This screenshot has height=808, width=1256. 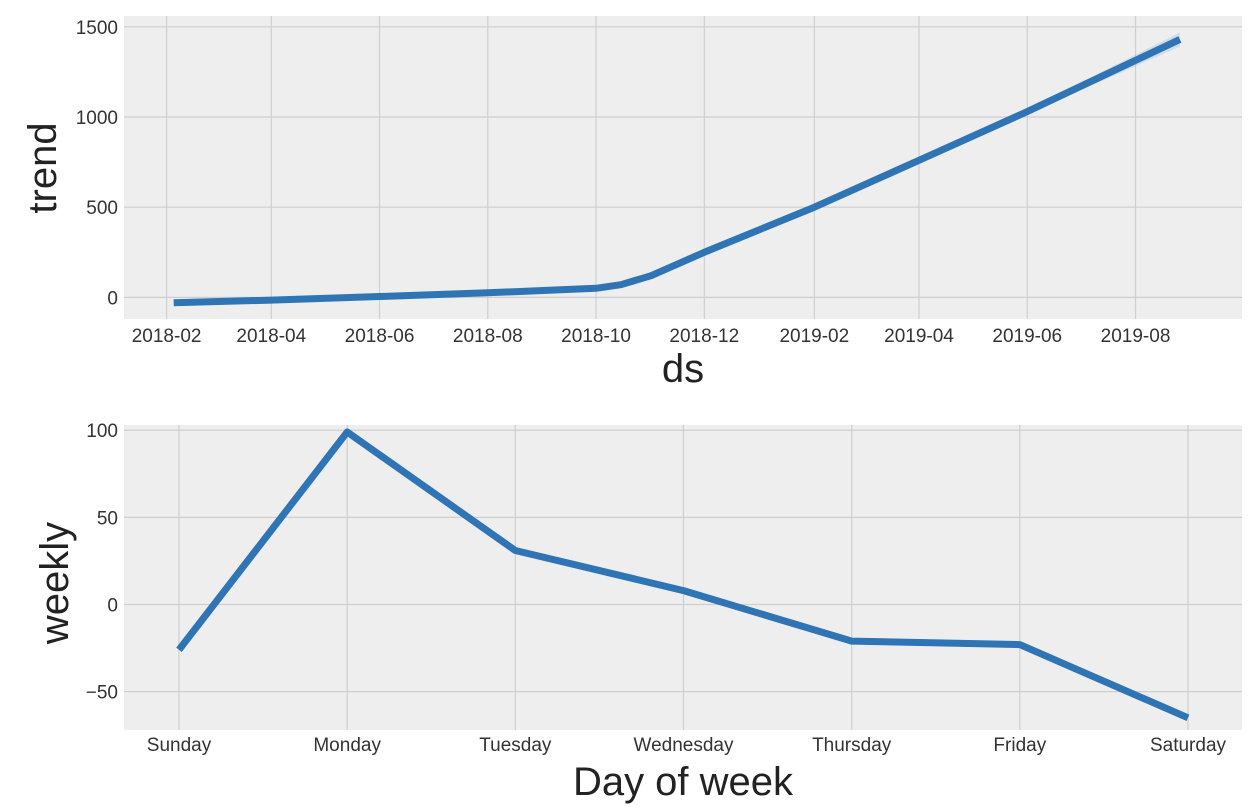 What do you see at coordinates (112, 606) in the screenshot?
I see `weekly-y-tick-label: 0` at bounding box center [112, 606].